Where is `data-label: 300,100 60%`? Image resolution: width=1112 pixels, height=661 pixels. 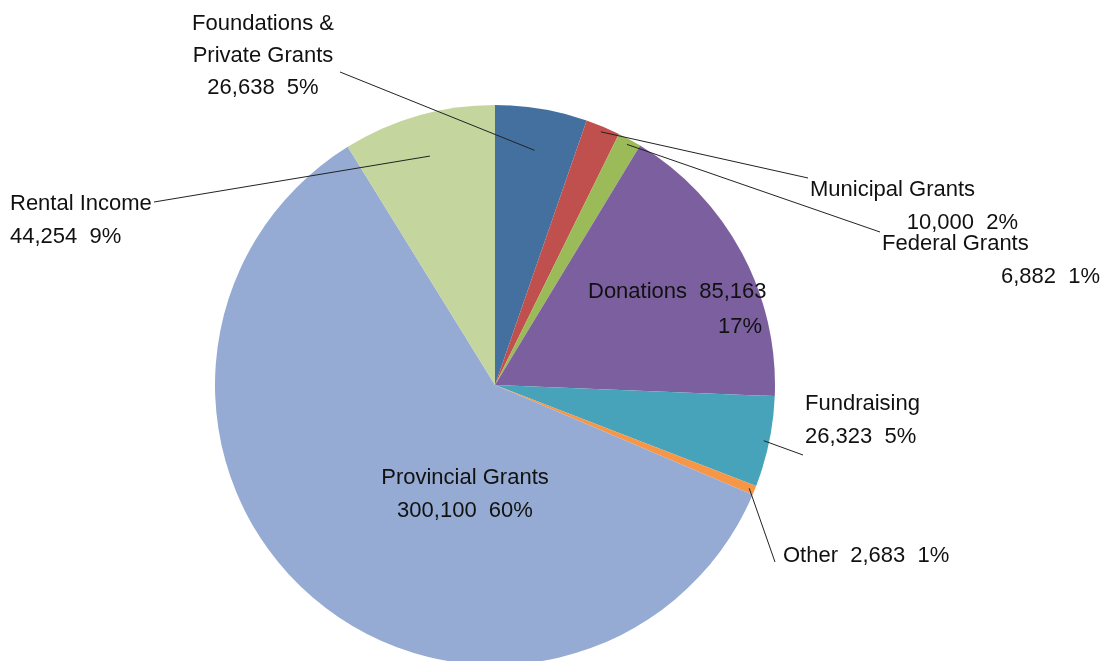 data-label: 300,100 60% is located at coordinates (465, 509).